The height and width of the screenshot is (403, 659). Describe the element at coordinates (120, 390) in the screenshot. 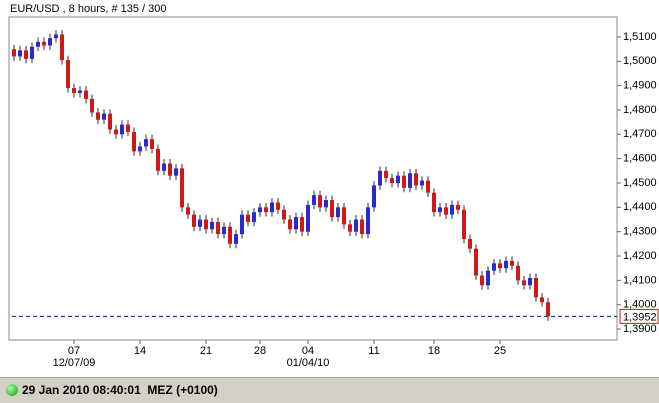

I see `status-text: 29 Jan 2010 08:40:01 MEZ (+0100)` at that location.